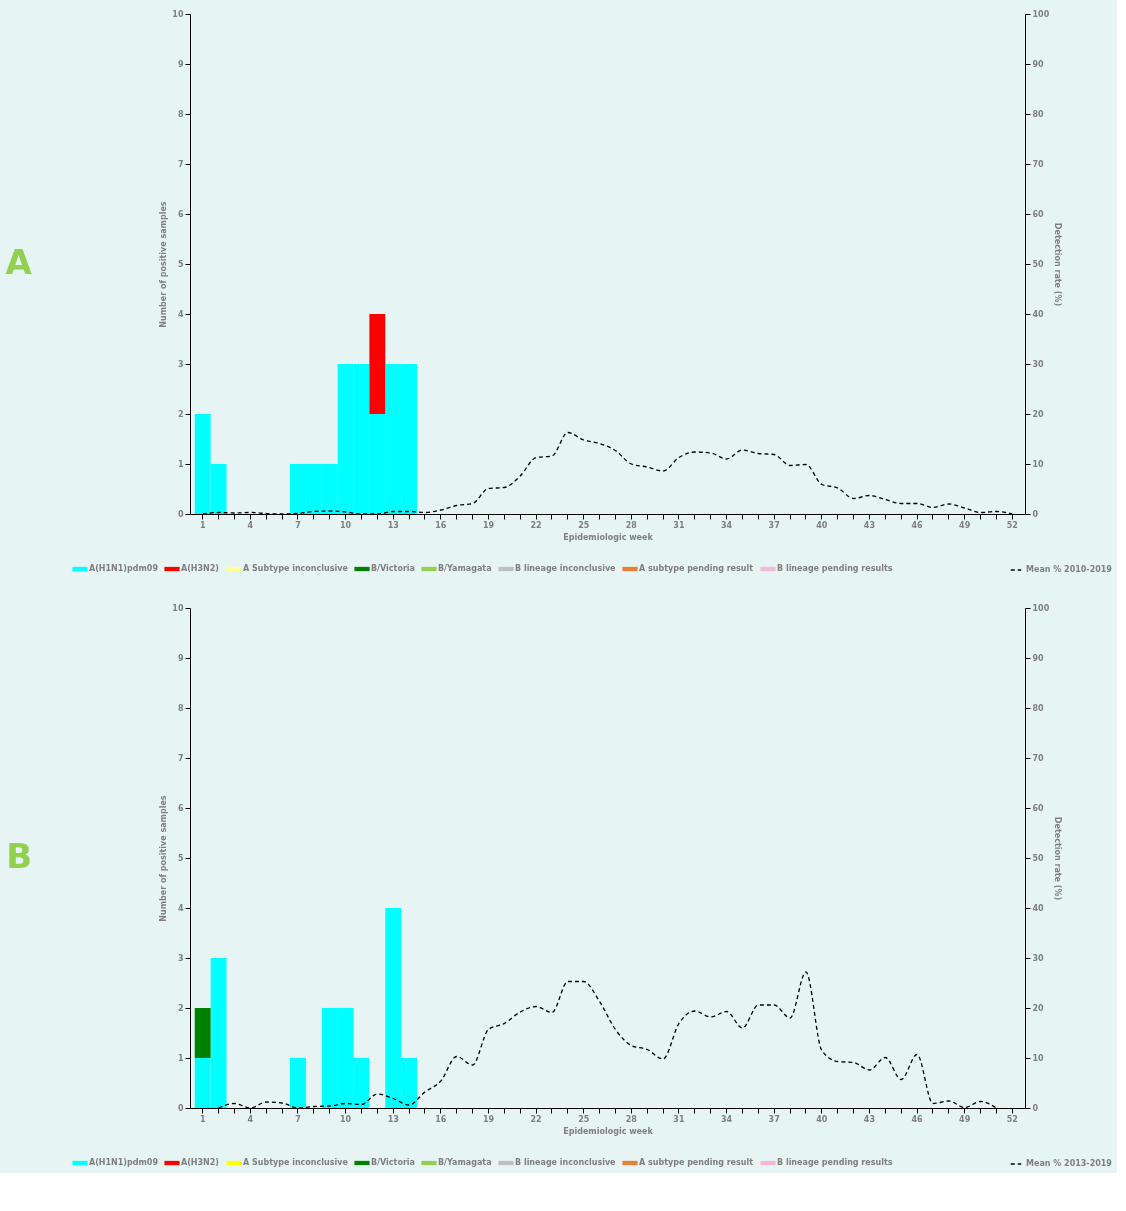 This screenshot has height=1211, width=1126. I want to click on y-tick-label: 7, so click(180, 758).